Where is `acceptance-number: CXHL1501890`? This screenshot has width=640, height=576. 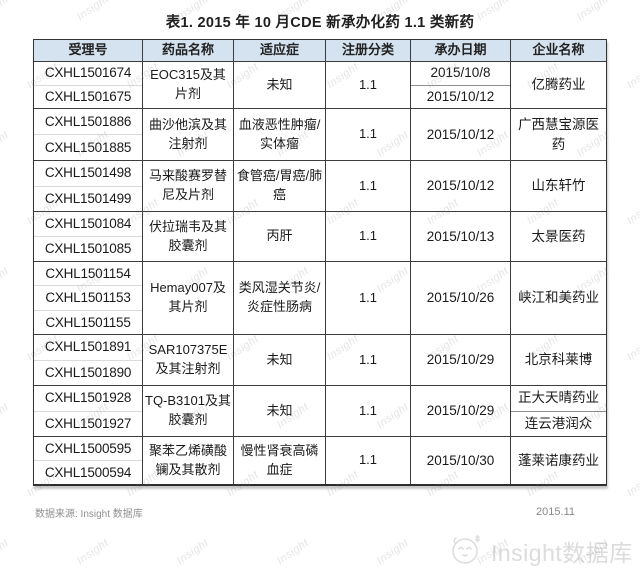
acceptance-number: CXHL1501890 is located at coordinates (88, 372).